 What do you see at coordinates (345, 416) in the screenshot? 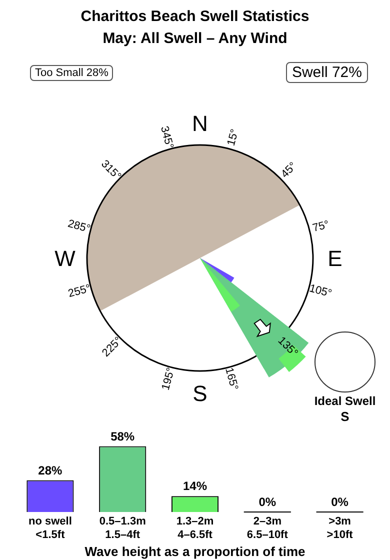
I see `text: S` at bounding box center [345, 416].